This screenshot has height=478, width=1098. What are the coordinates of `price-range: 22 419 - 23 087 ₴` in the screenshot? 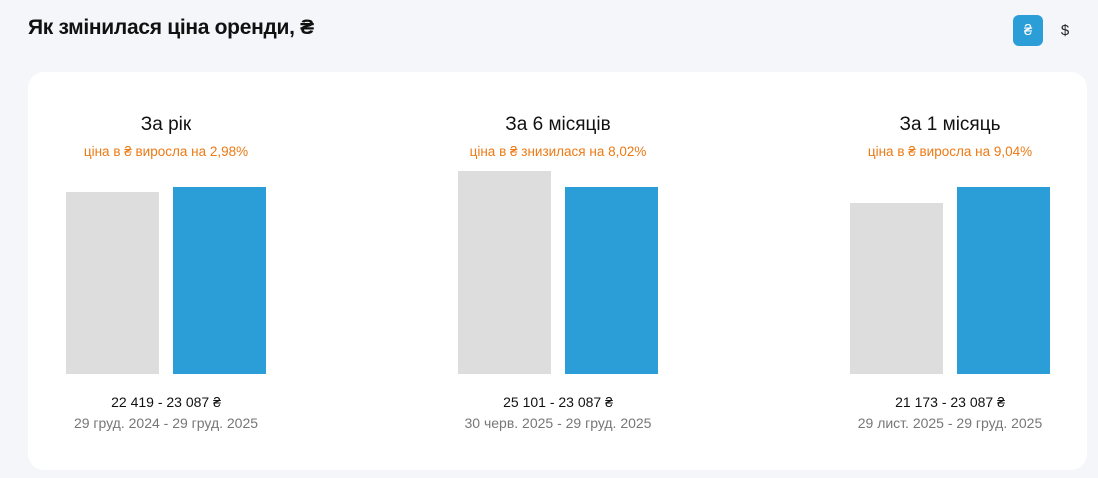 It's located at (166, 402).